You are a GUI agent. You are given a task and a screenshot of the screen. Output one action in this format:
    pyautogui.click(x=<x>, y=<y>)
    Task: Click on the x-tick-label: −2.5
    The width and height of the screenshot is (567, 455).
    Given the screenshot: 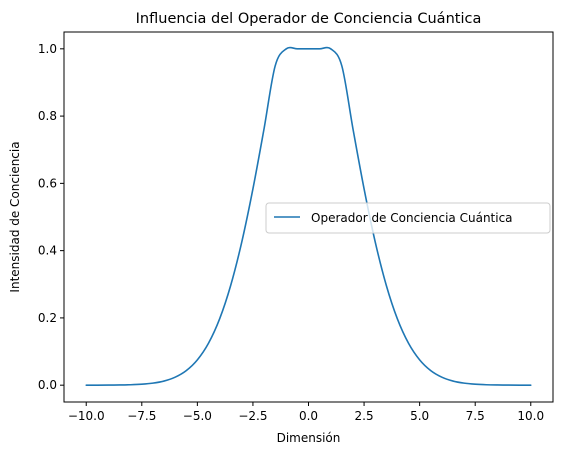 What is the action you would take?
    pyautogui.click(x=252, y=416)
    